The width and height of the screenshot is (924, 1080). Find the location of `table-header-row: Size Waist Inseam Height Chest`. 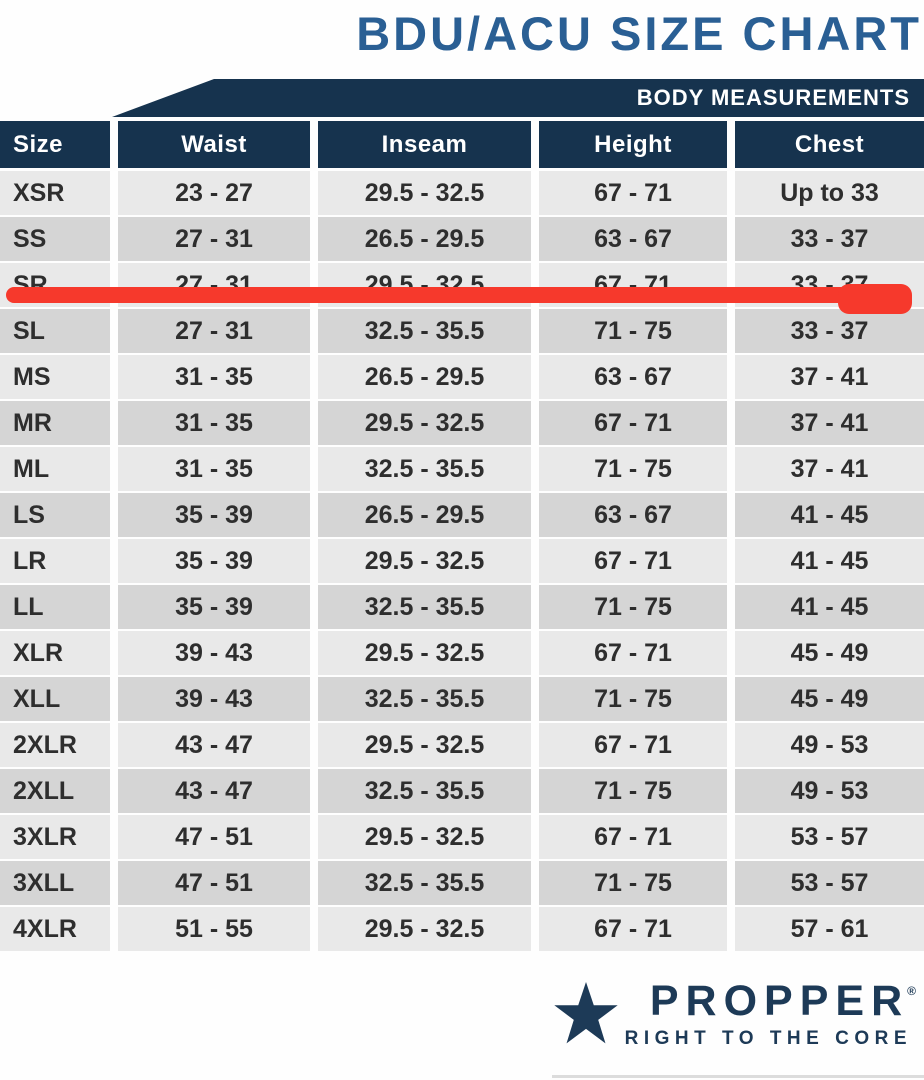

table-header-row: Size Waist Inseam Height Chest is located at coordinates (462, 144).